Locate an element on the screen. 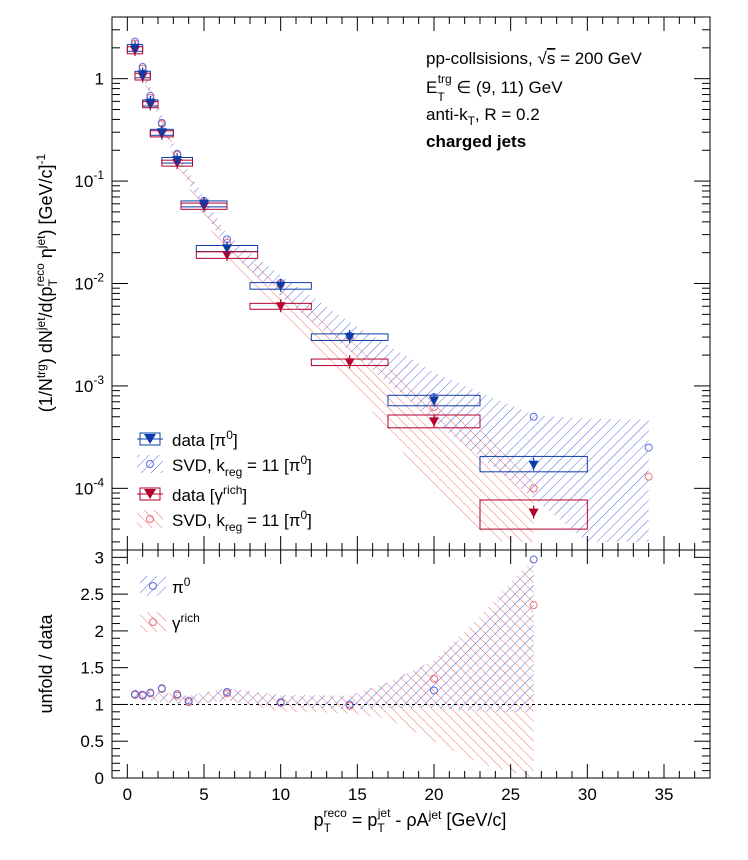 Image resolution: width=748 pixels, height=860 pixels. legend-entry-svd-gamma: SVD, kreg = 11 [π0] is located at coordinates (224, 521).